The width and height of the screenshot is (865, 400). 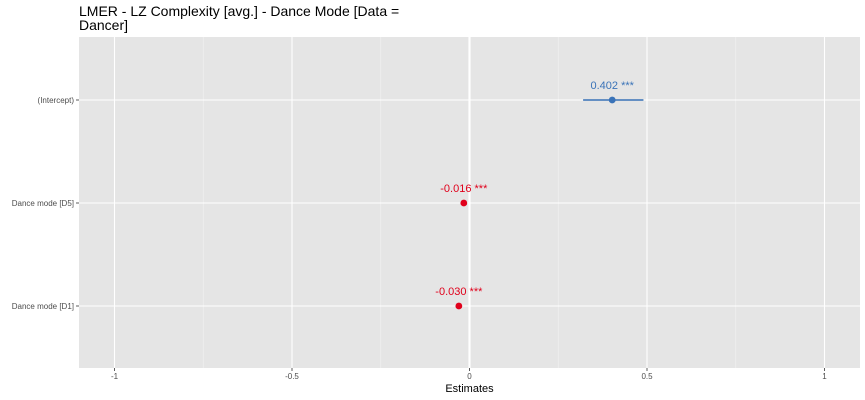 I want to click on x-tick-label: 0, so click(x=469, y=376).